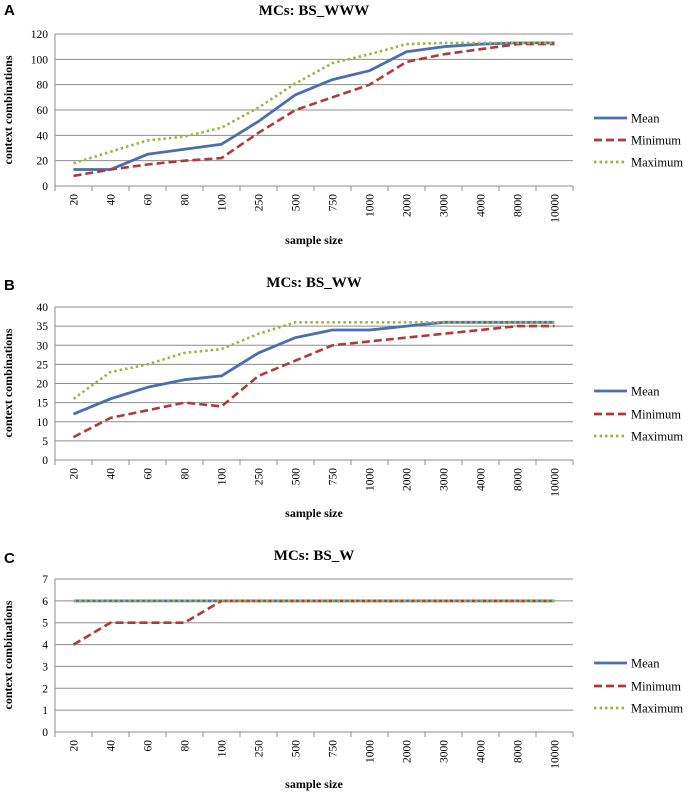  What do you see at coordinates (445, 205) in the screenshot?
I see `x-tick-label: 3000` at bounding box center [445, 205].